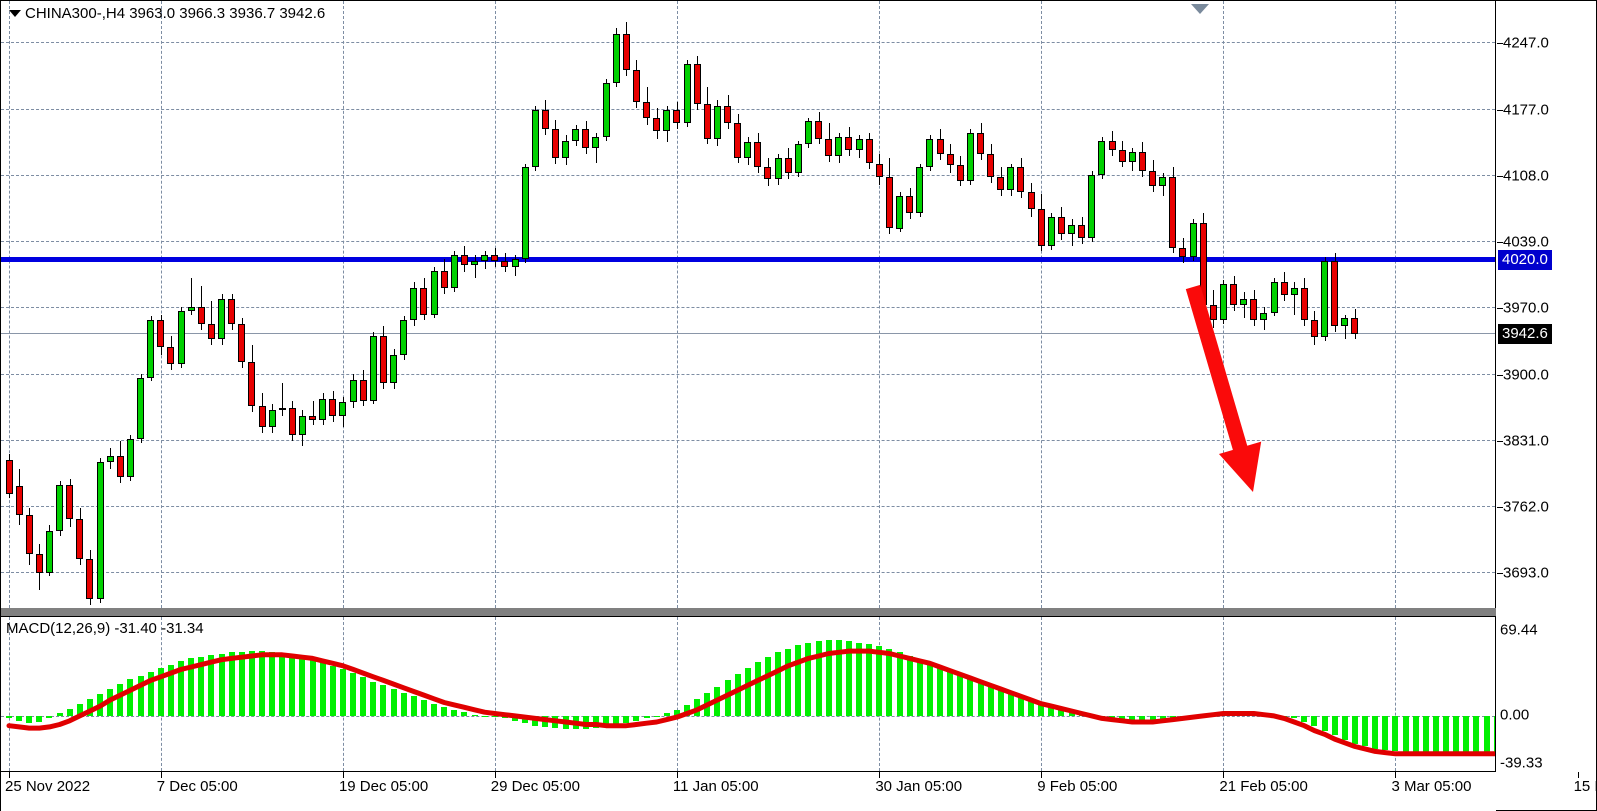  I want to click on price-scale-label: 4108.0, so click(1526, 176).